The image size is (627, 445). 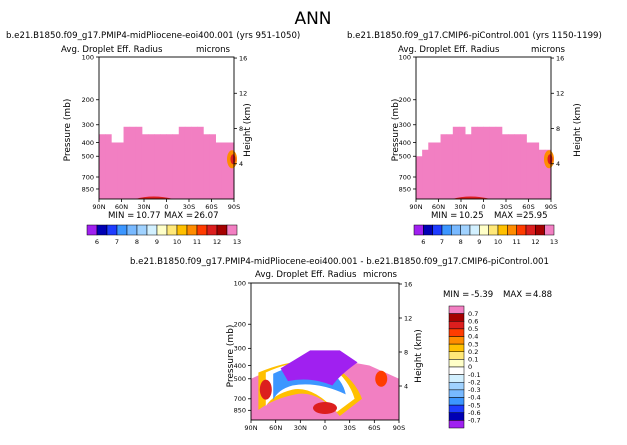 What do you see at coordinates (233, 159) in the screenshot?
I see `edge-max-core` at bounding box center [233, 159].